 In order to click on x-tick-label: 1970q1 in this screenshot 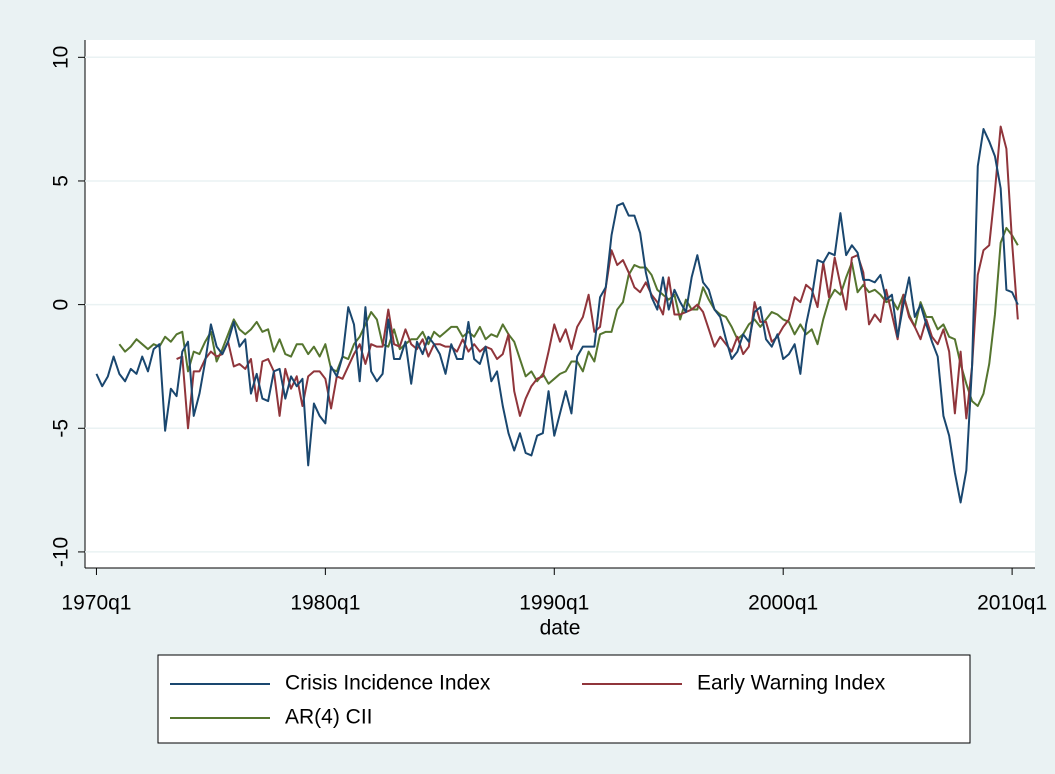, I will do `click(96, 603)`.